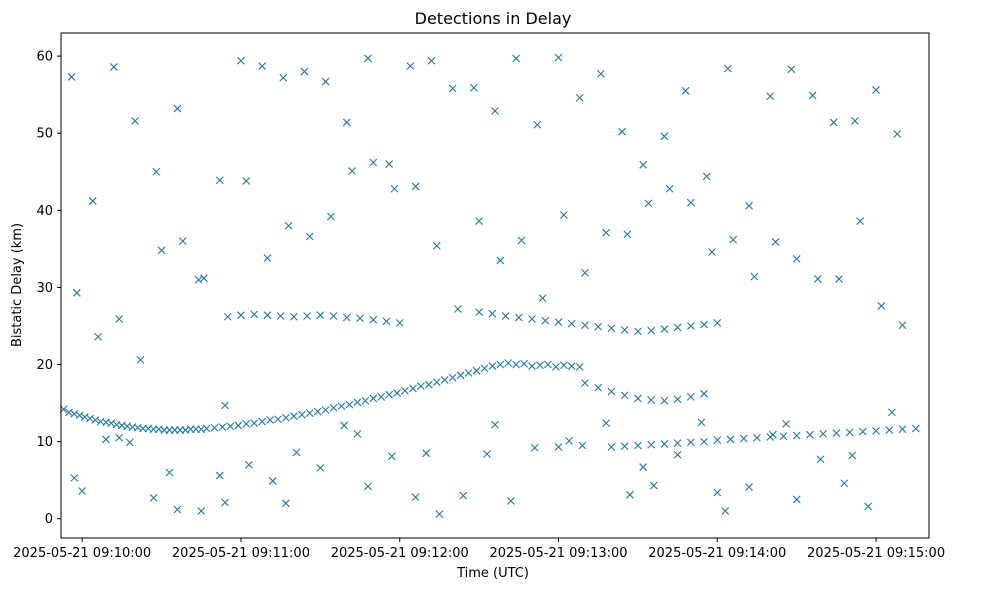 This screenshot has width=987, height=590. What do you see at coordinates (48, 288) in the screenshot?
I see `y-axis: 0 10 20 30 40 50 60` at bounding box center [48, 288].